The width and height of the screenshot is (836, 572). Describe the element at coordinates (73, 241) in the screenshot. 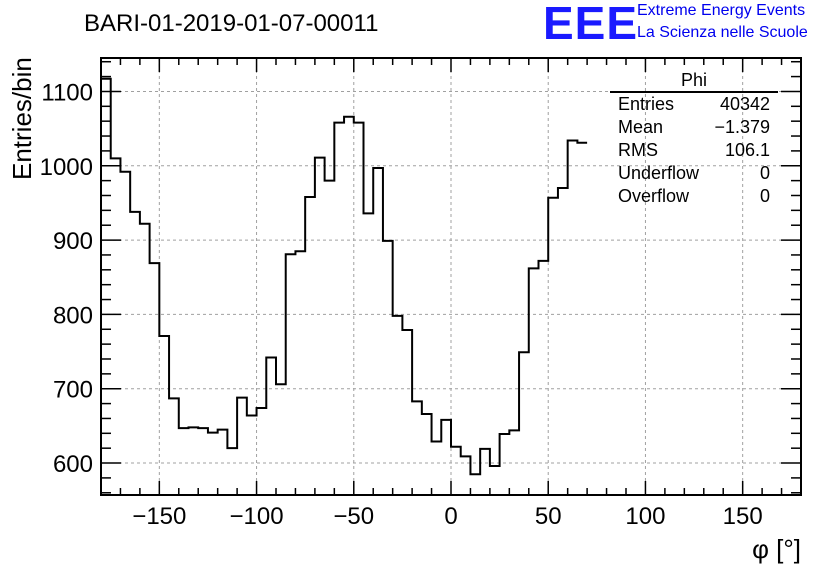

I see `y-tick-label: 900` at that location.